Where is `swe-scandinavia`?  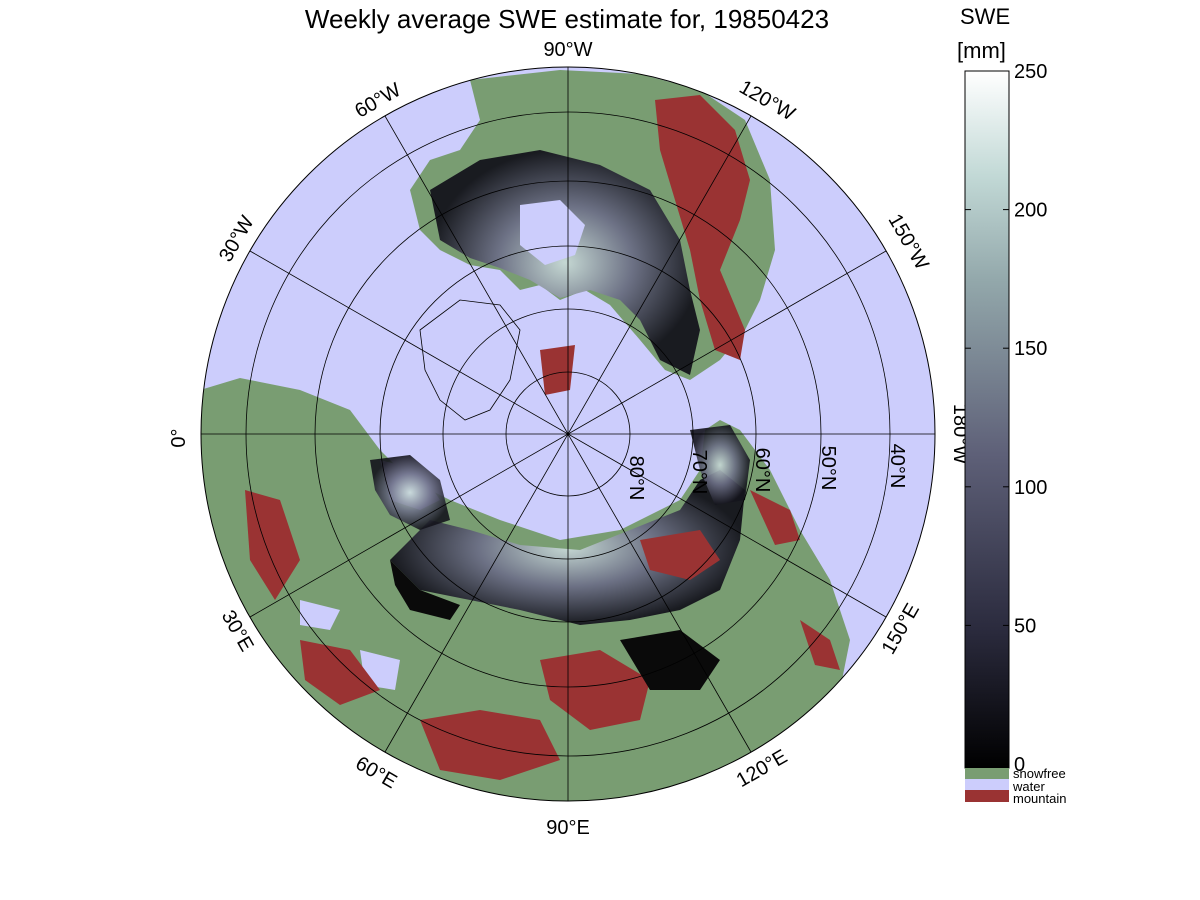 swe-scandinavia is located at coordinates (410, 492).